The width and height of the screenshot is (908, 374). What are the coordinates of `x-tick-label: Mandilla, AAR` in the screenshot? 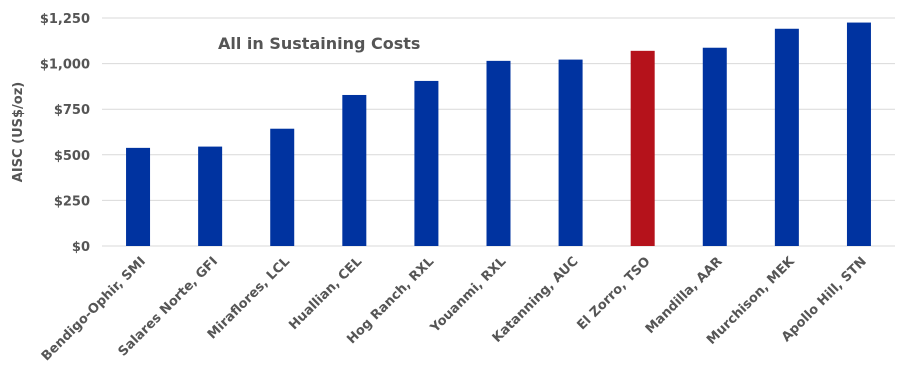 It's located at (684, 295).